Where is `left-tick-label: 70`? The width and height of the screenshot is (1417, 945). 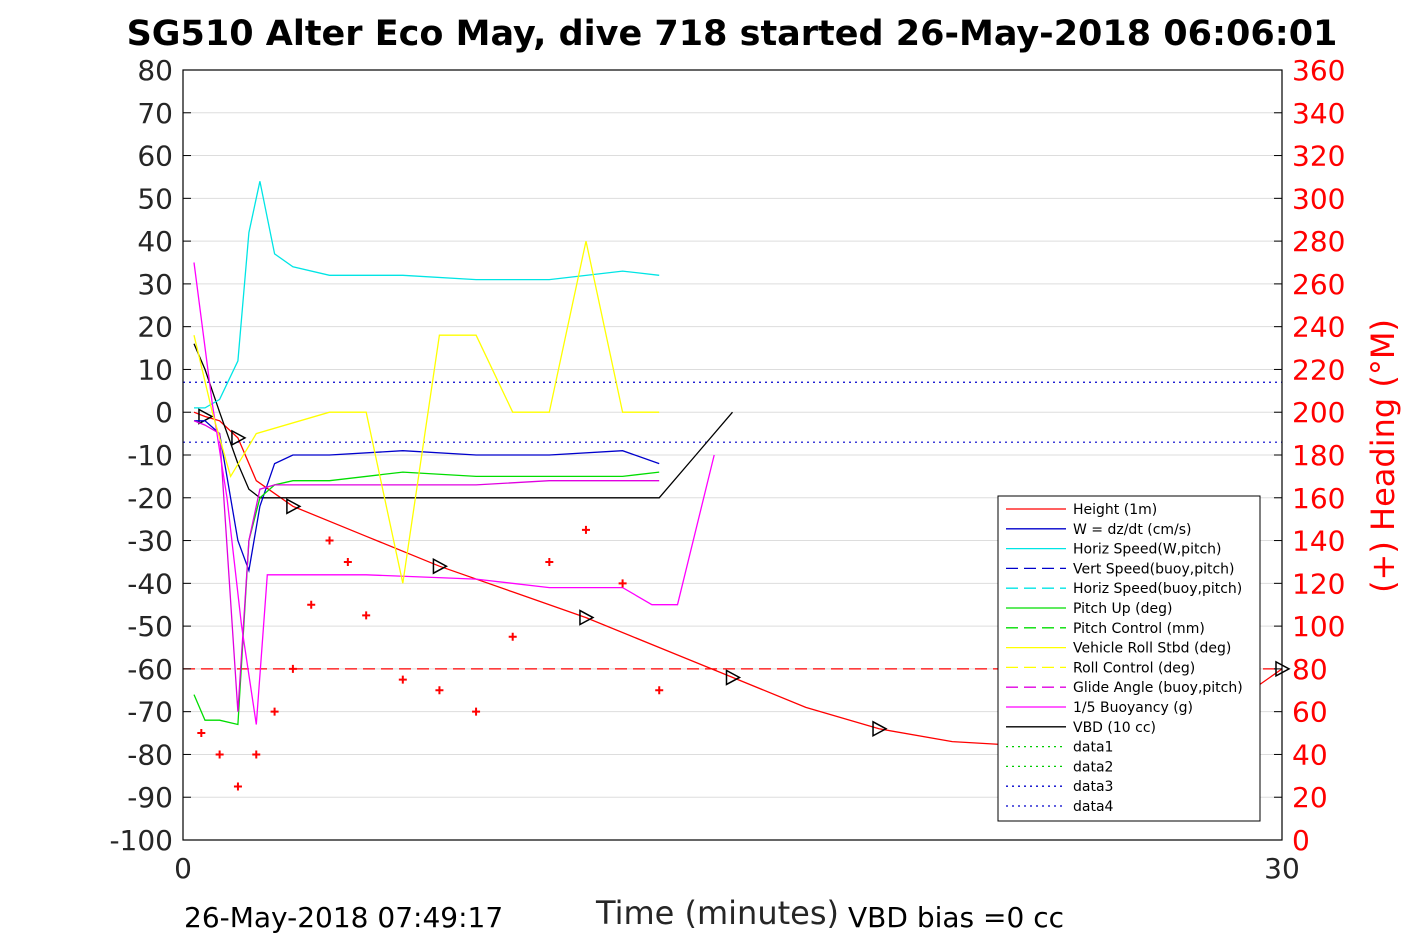 left-tick-label: 70 is located at coordinates (155, 113).